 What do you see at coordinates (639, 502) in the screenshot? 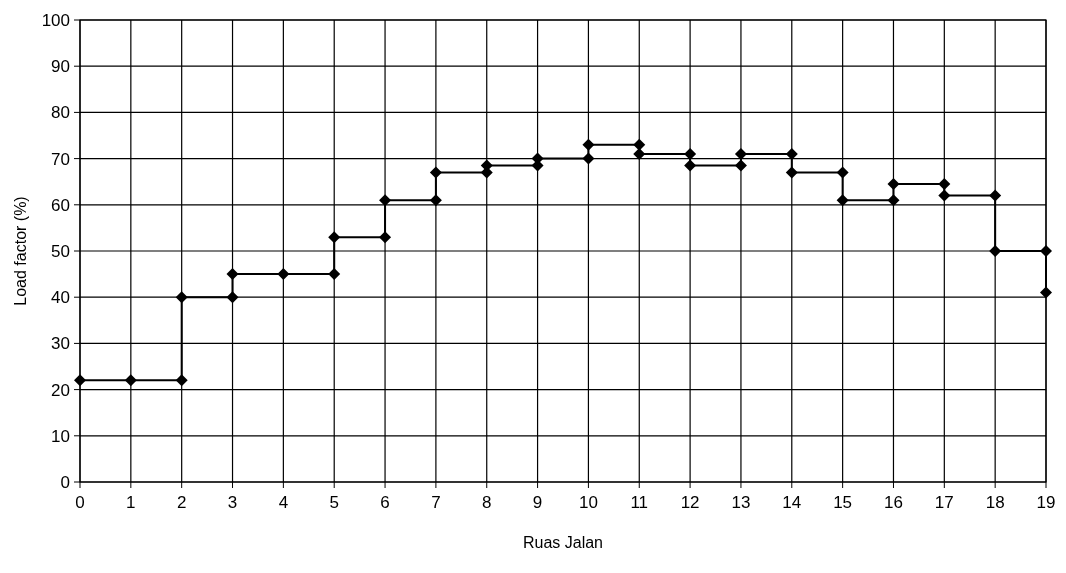
I see `x-tick-label: 11` at bounding box center [639, 502].